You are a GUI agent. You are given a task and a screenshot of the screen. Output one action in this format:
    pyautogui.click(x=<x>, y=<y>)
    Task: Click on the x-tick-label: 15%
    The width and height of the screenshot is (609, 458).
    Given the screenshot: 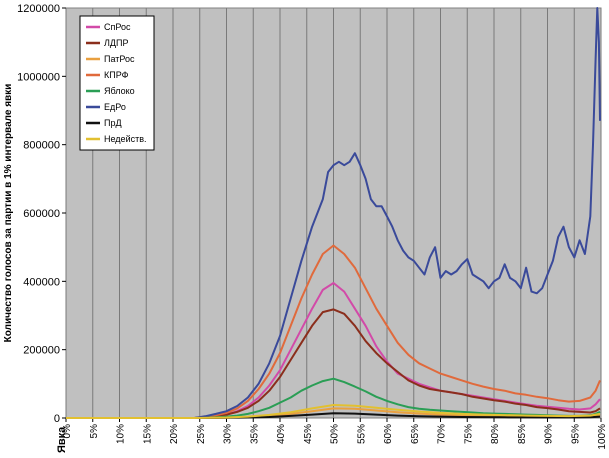 What is the action you would take?
    pyautogui.click(x=147, y=434)
    